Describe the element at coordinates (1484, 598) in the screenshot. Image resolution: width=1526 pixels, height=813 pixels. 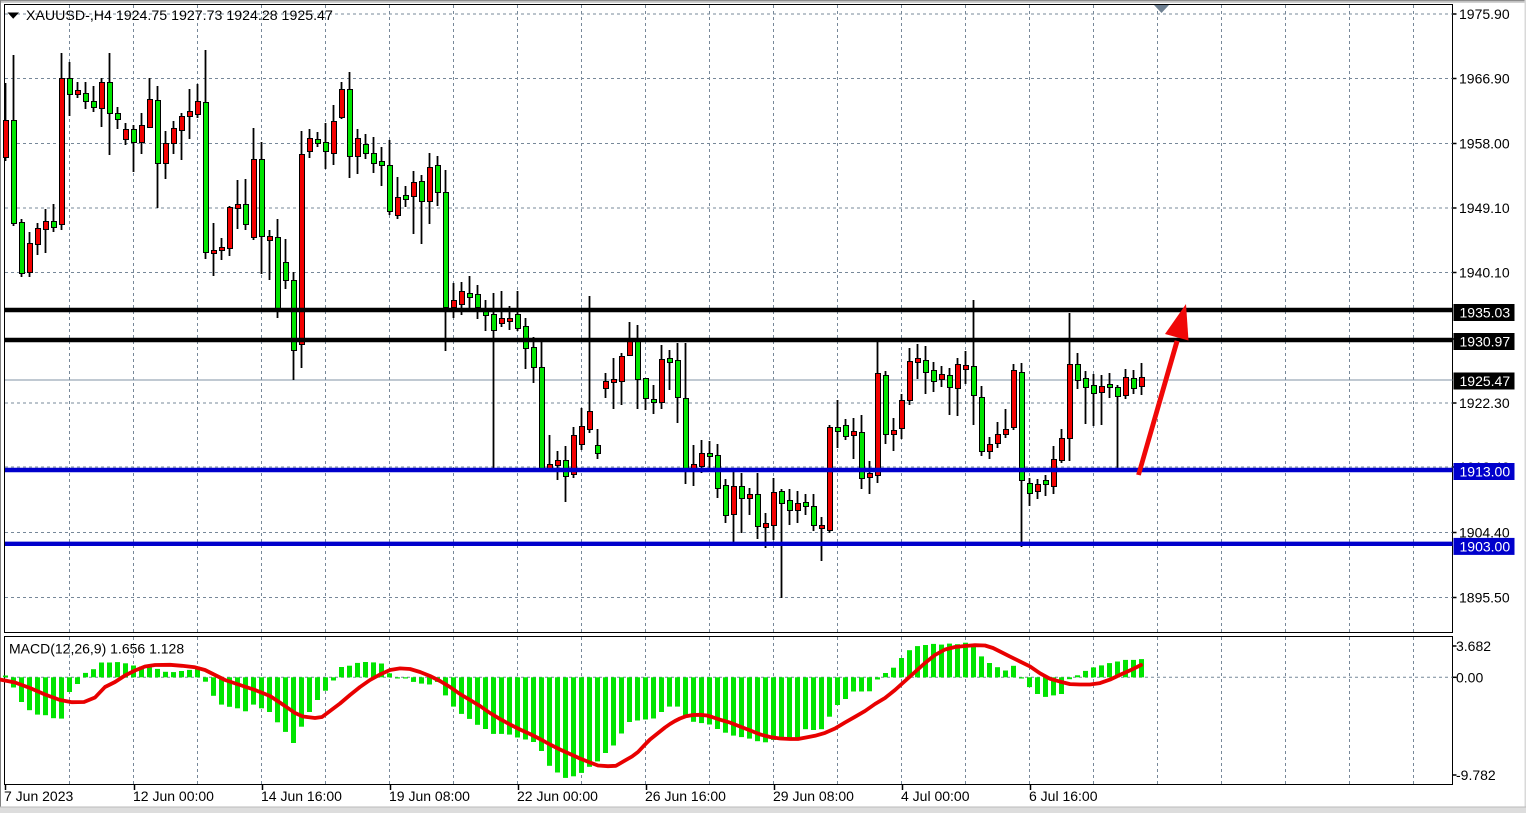
I see `svg-text: 1895.50` at that location.